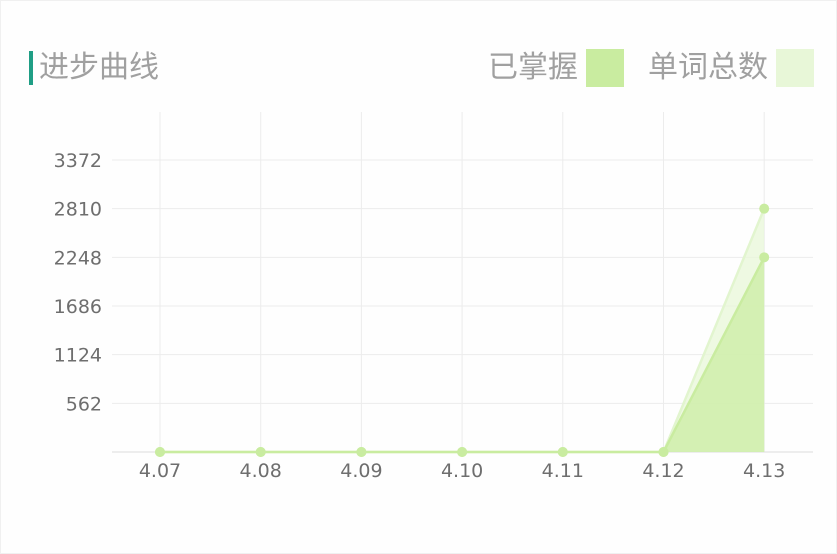  Describe the element at coordinates (361, 471) in the screenshot. I see `x-tick-label: 4.09` at that location.